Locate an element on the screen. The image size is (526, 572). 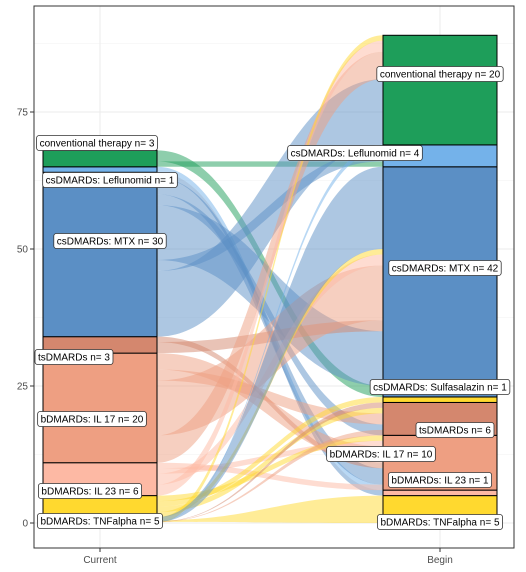
stratum-label: conventional therapy n= 20 is located at coordinates (440, 74).